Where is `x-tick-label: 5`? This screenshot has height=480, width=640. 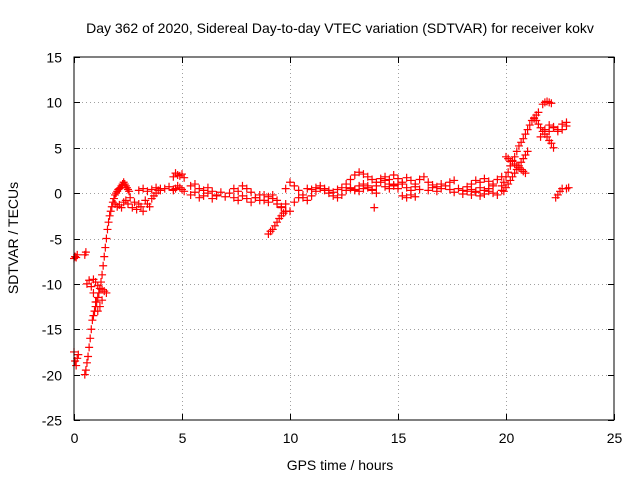
x-tick-label: 5 is located at coordinates (183, 438).